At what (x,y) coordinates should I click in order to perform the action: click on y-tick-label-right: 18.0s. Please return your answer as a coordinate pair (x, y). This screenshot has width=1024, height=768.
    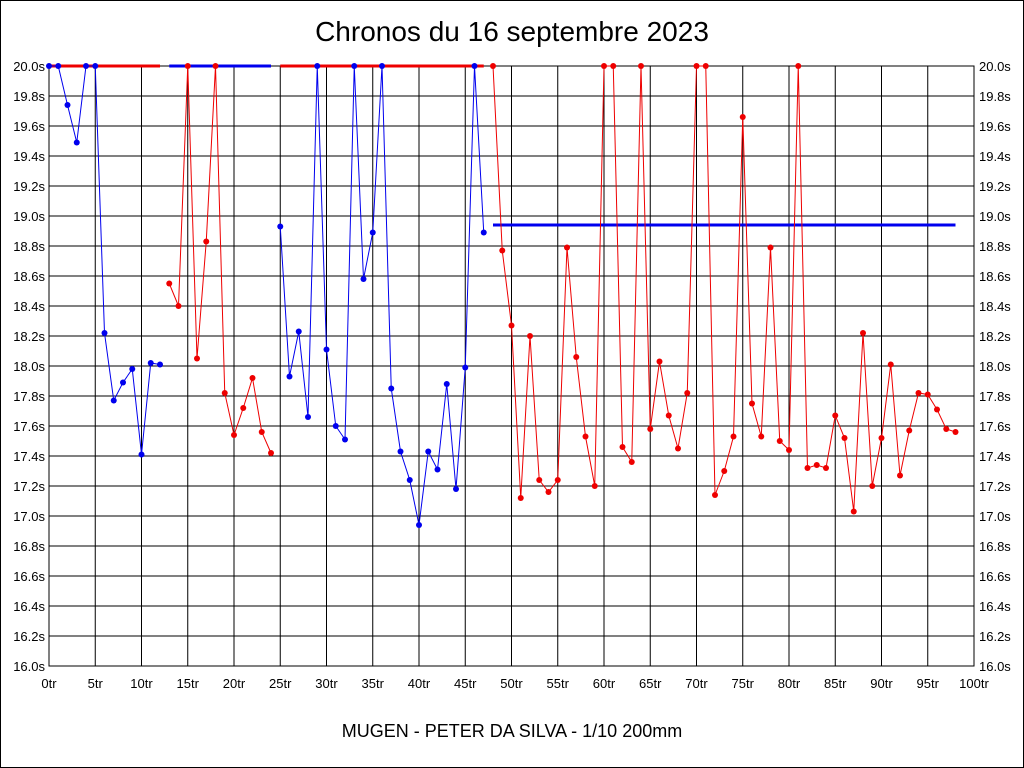
    Looking at the image, I should click on (995, 366).